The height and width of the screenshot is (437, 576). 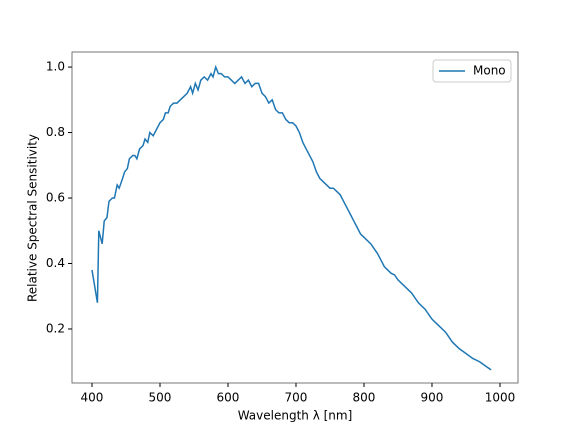 I want to click on y-tick-label: 0.4, so click(x=55, y=263).